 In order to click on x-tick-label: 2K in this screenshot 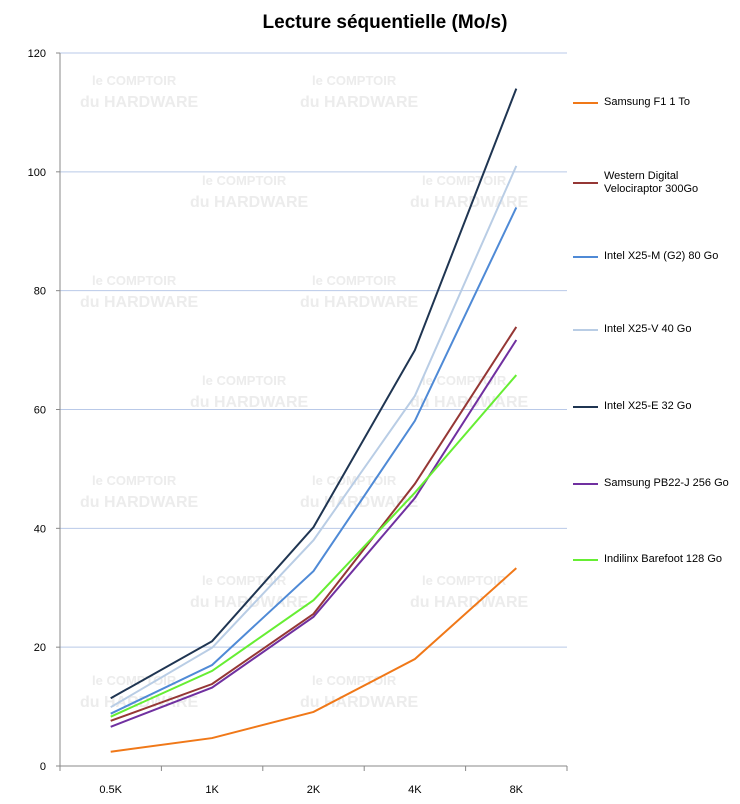, I will do `click(314, 790)`.